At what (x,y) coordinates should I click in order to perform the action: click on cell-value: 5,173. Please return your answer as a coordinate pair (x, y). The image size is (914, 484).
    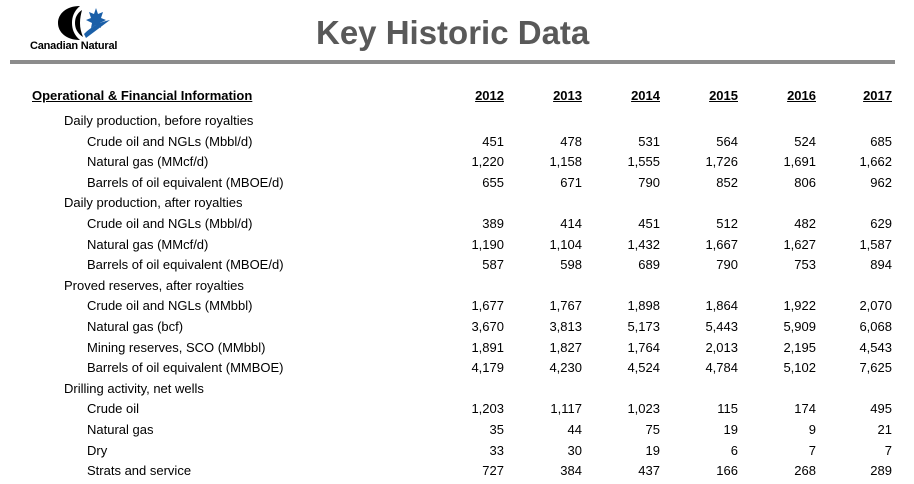
    Looking at the image, I should click on (643, 326).